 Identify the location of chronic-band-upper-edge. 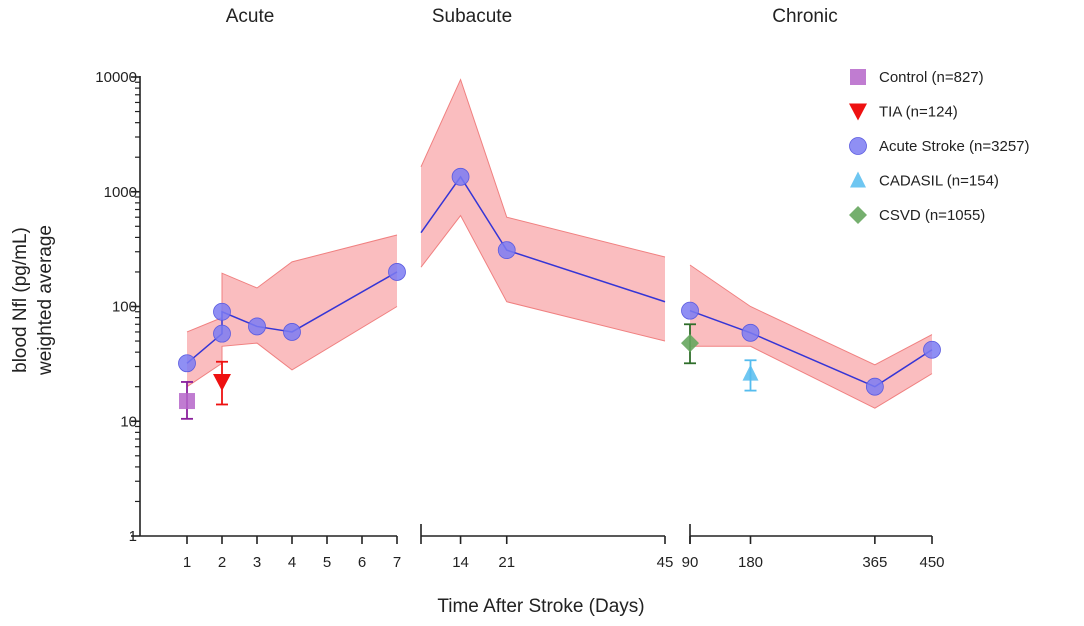
(811, 315).